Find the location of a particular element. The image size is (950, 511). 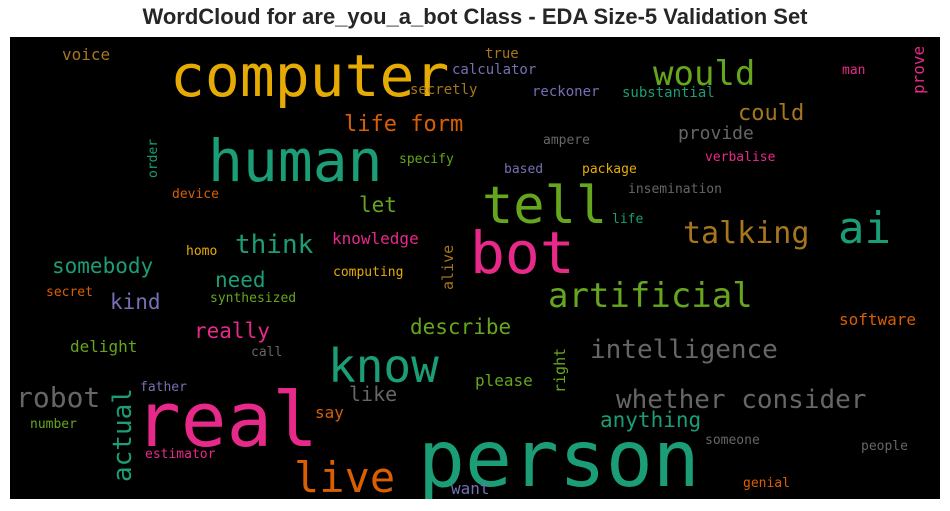

word-life: life is located at coordinates (628, 219).